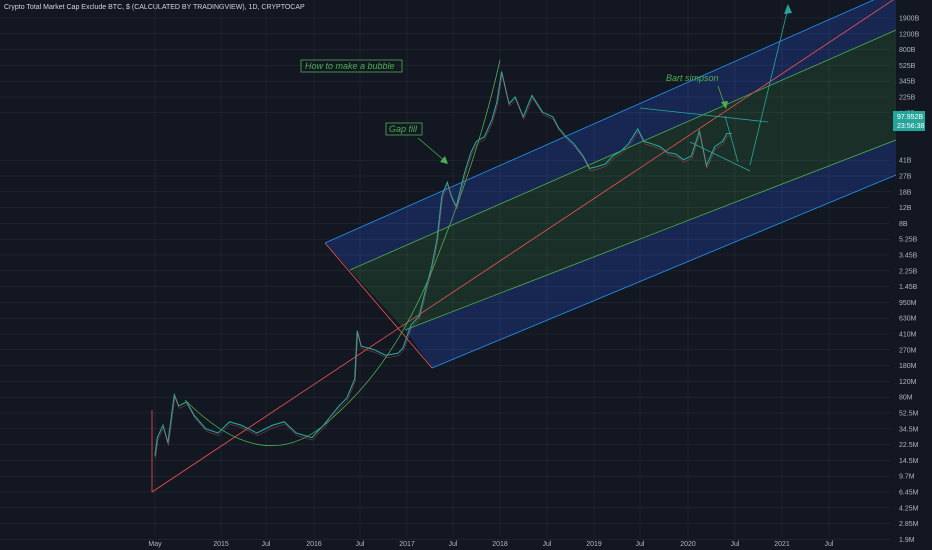  What do you see at coordinates (908, 271) in the screenshot?
I see `y-tick-label: 2.25B` at bounding box center [908, 271].